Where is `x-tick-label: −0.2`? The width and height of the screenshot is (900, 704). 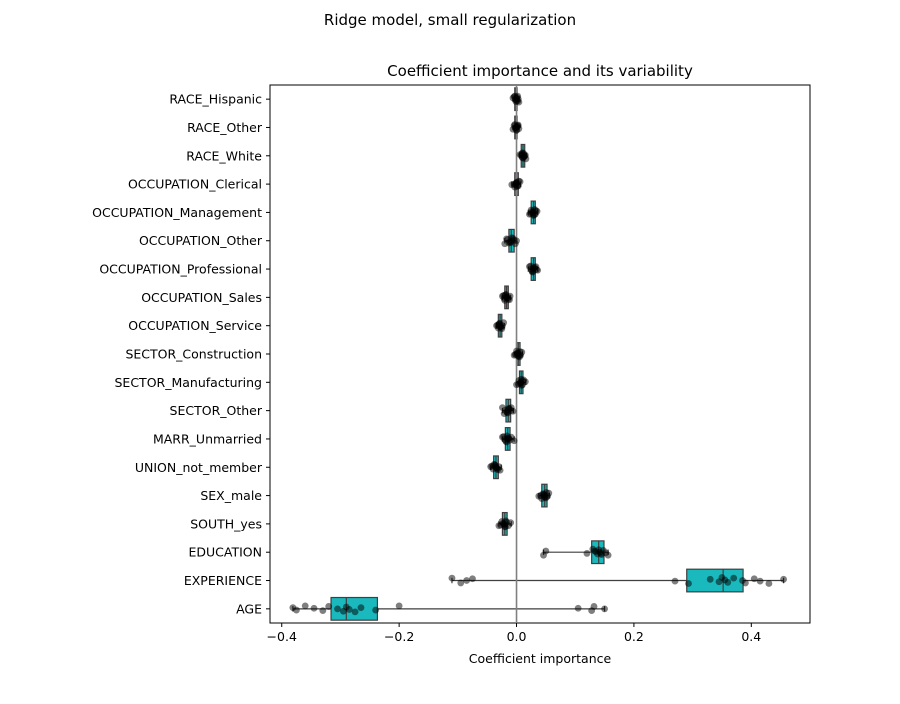 x-tick-label: −0.2 is located at coordinates (399, 636).